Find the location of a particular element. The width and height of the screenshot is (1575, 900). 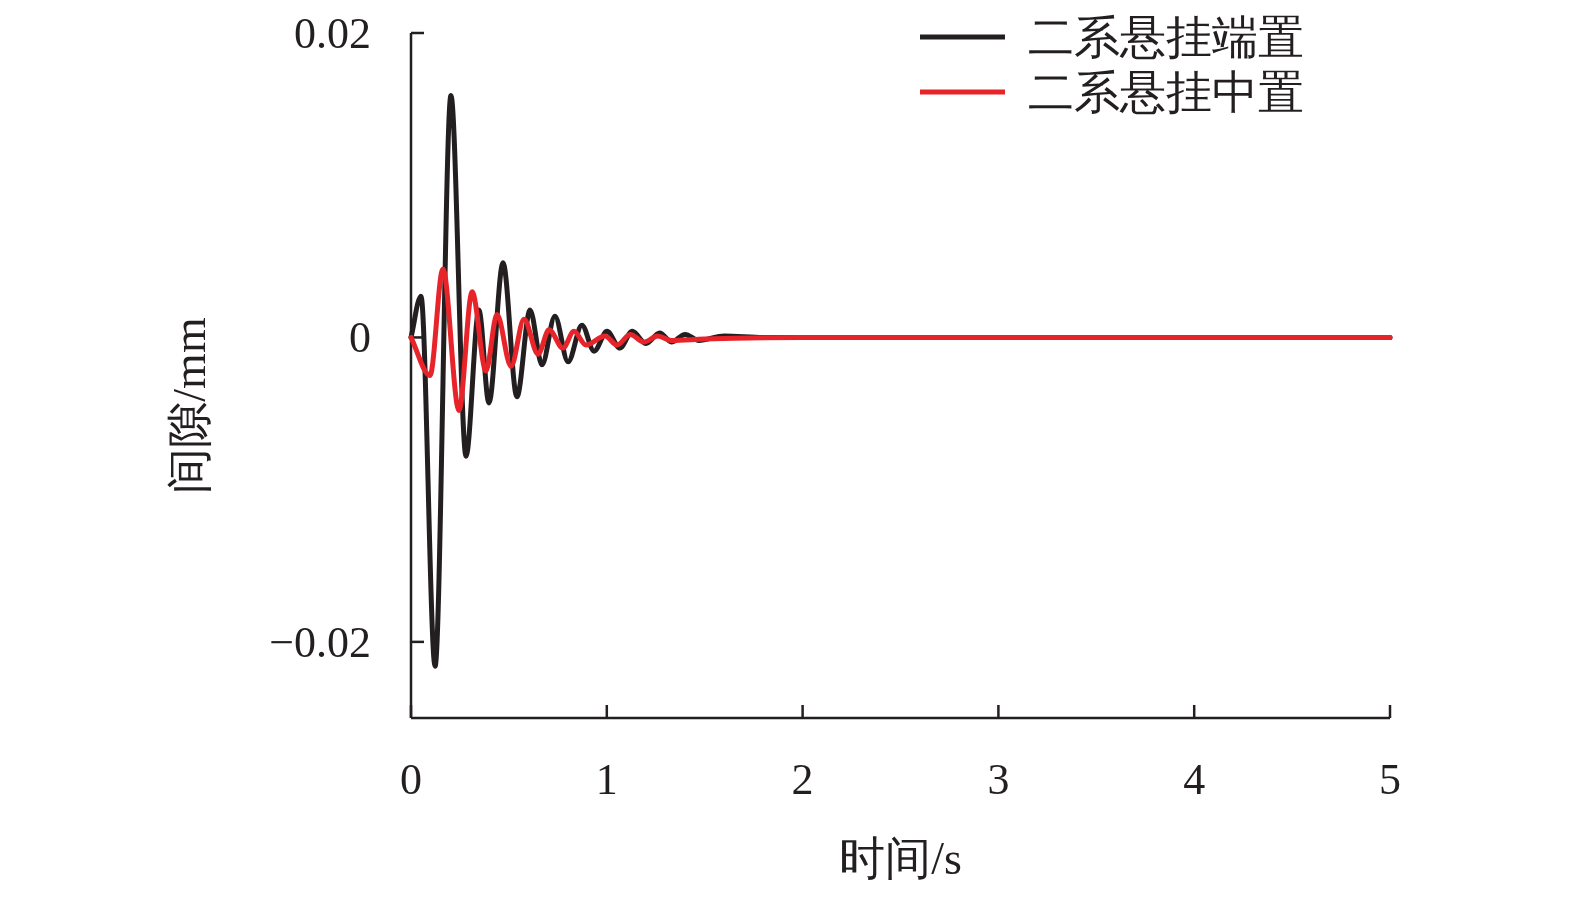

y-tick-label: 0.02 is located at coordinates (332, 33).